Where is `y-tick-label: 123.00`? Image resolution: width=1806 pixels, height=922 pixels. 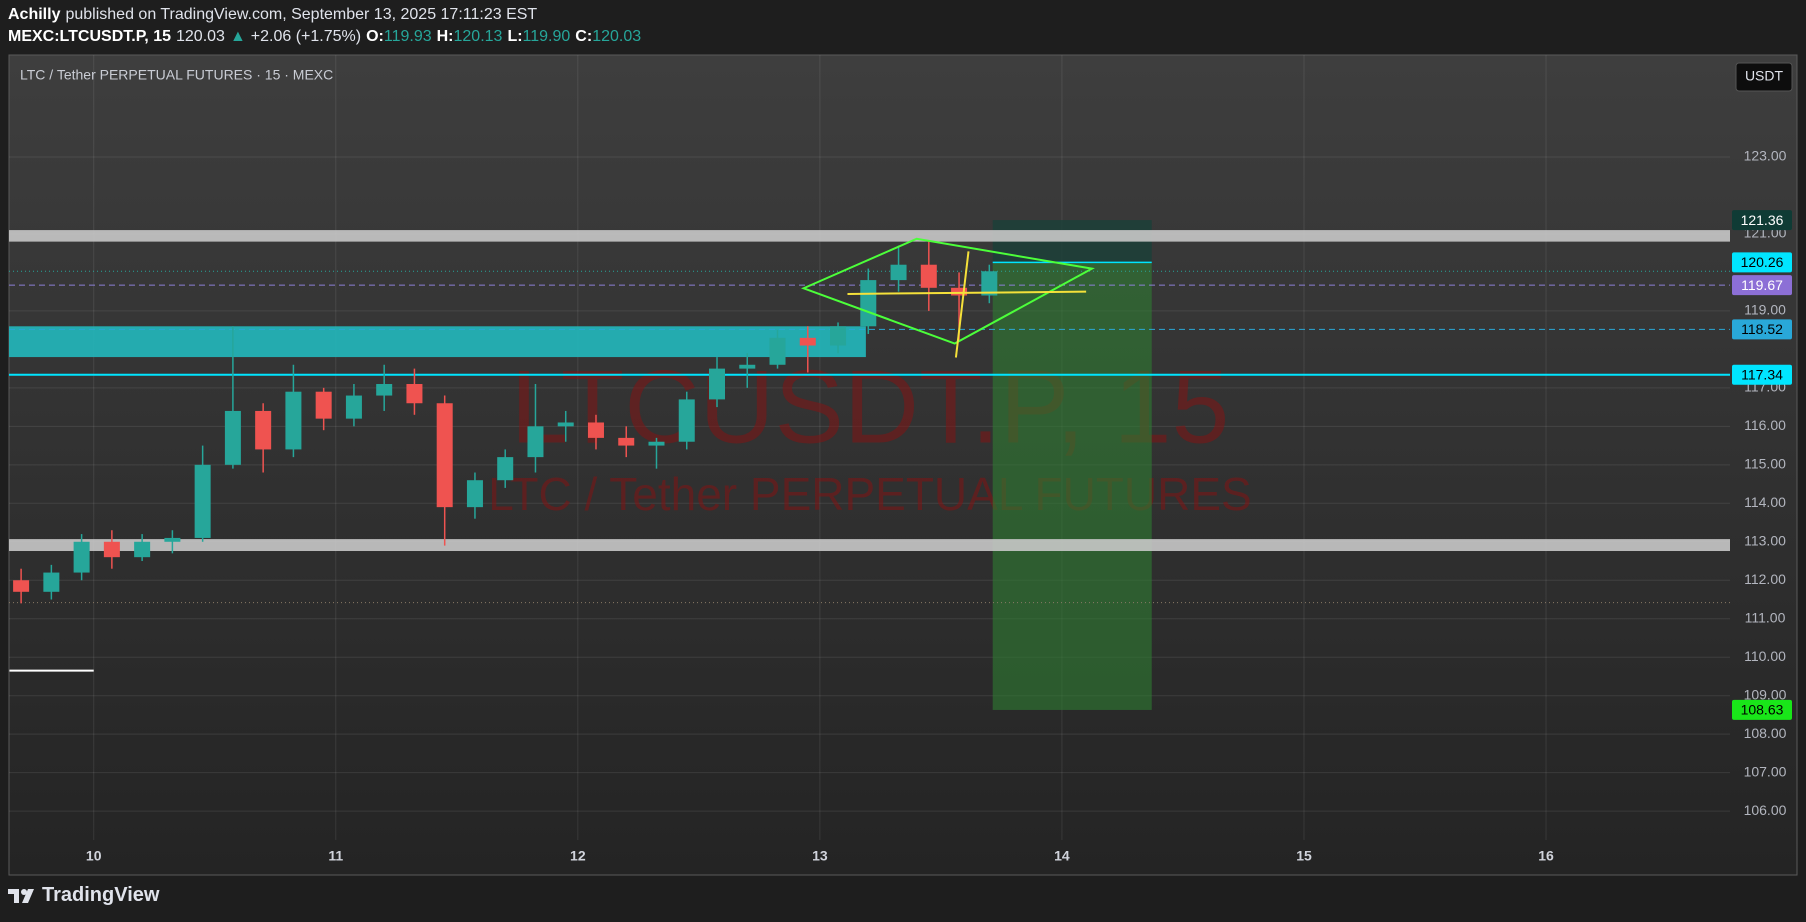 y-tick-label: 123.00 is located at coordinates (1765, 156).